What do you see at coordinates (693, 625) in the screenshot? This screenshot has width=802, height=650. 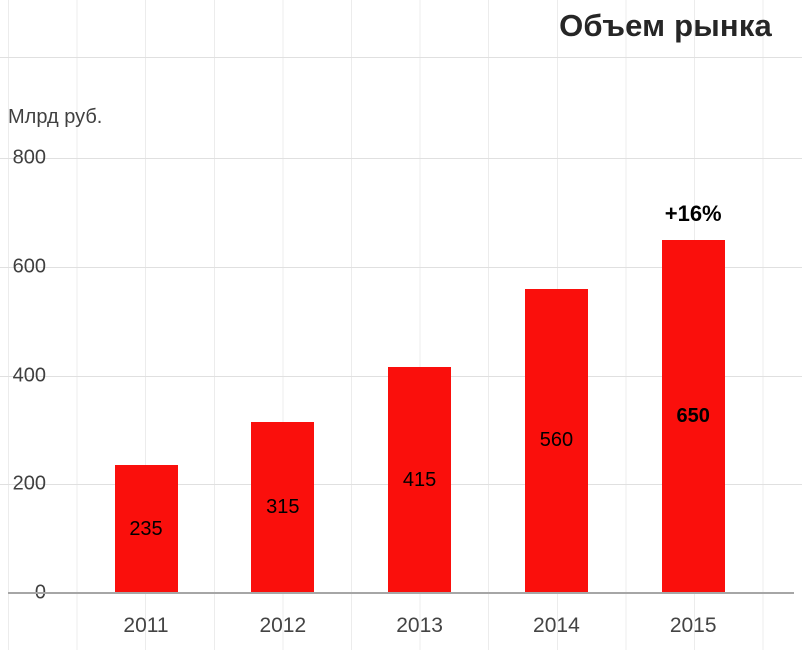 I see `x-tick-label-2015: 2015` at bounding box center [693, 625].